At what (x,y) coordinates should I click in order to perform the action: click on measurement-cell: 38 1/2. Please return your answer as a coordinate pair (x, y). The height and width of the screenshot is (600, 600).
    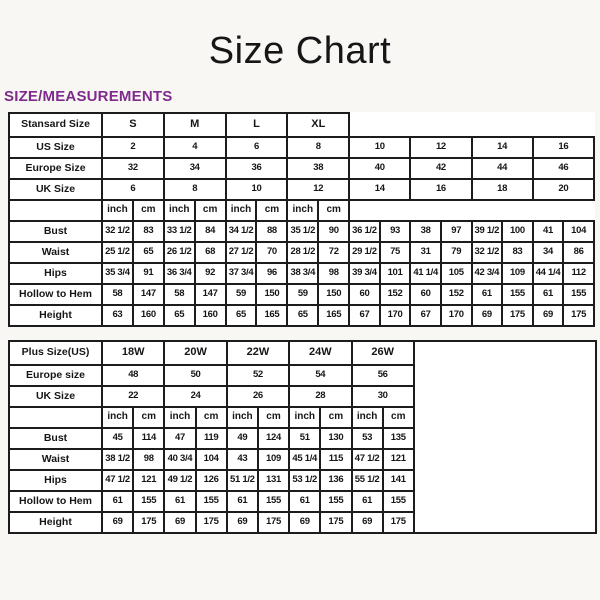
    Looking at the image, I should click on (117, 459).